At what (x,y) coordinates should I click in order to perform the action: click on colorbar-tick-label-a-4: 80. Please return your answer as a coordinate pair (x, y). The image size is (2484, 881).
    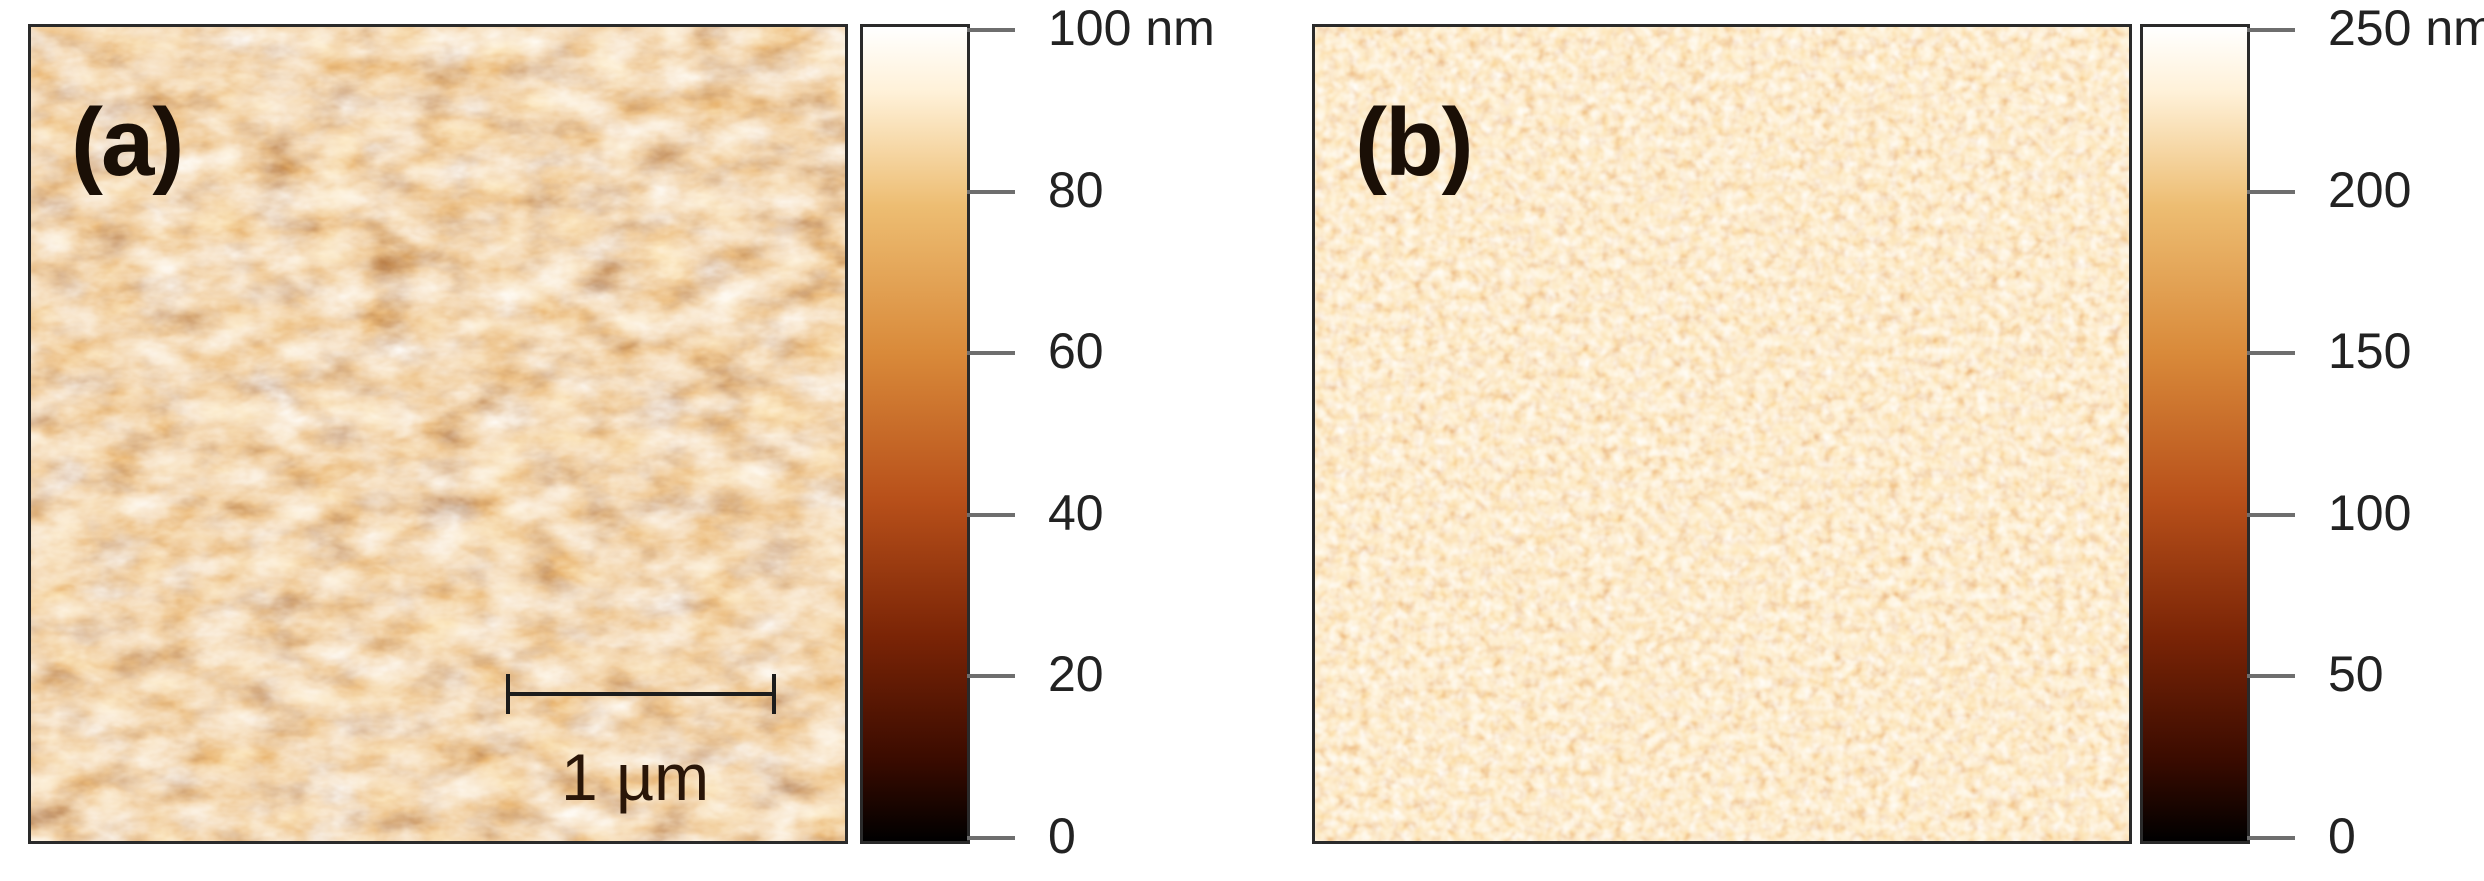
    Looking at the image, I should click on (1076, 189).